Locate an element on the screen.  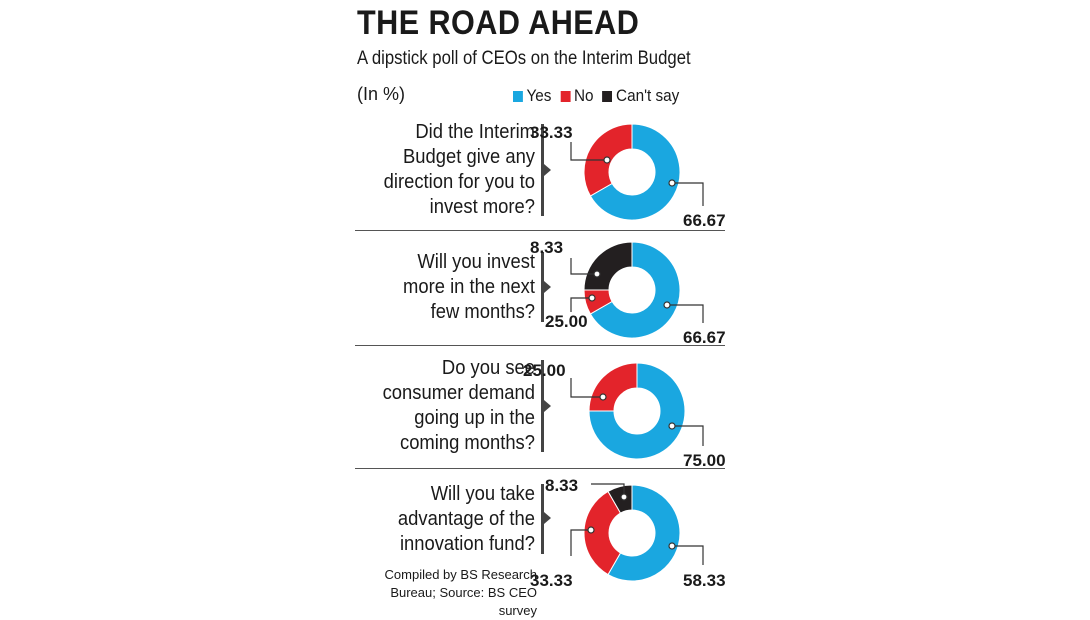
donut-4-value-label: 33.33 is located at coordinates (551, 580).